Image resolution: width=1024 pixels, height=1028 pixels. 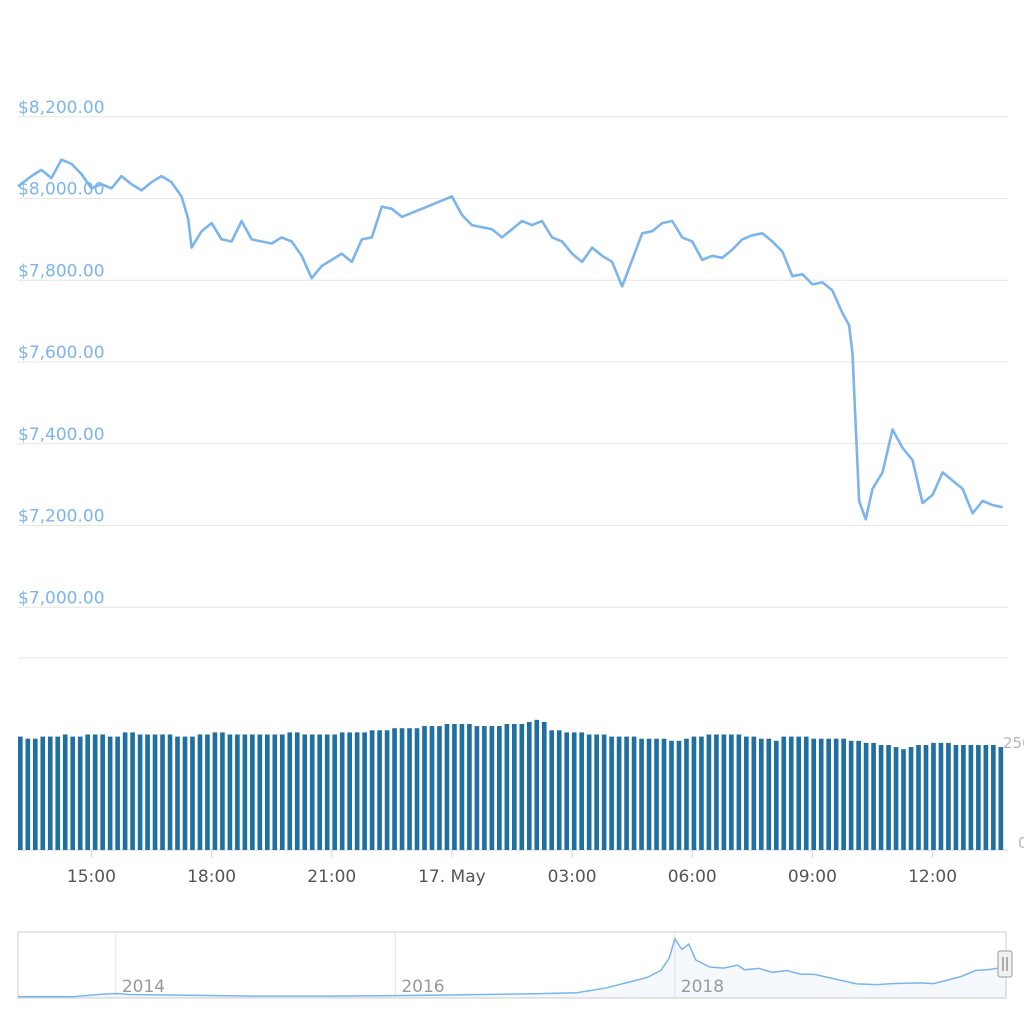 What do you see at coordinates (512, 968) in the screenshot?
I see `navigator-area` at bounding box center [512, 968].